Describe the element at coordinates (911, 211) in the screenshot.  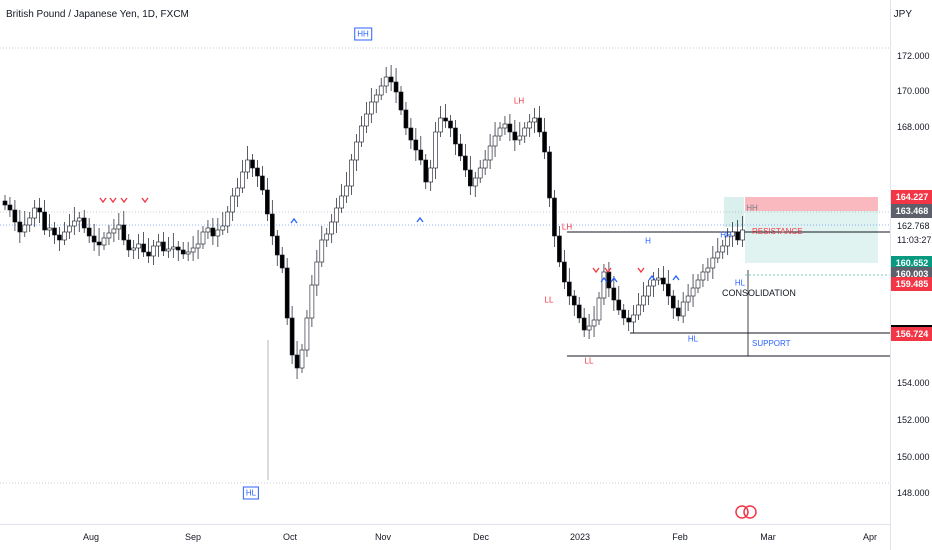
I see `price-tag: 163.468` at that location.